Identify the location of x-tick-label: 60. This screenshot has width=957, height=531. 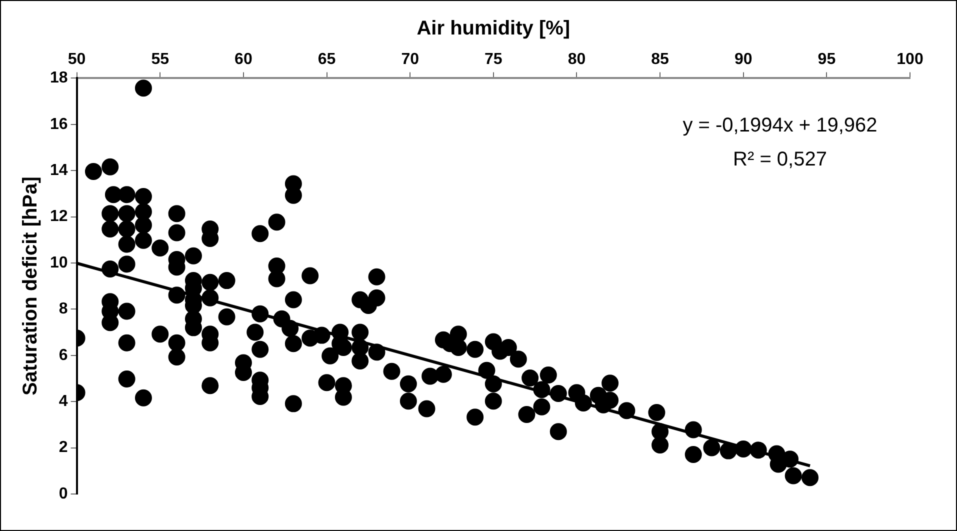
(243, 59).